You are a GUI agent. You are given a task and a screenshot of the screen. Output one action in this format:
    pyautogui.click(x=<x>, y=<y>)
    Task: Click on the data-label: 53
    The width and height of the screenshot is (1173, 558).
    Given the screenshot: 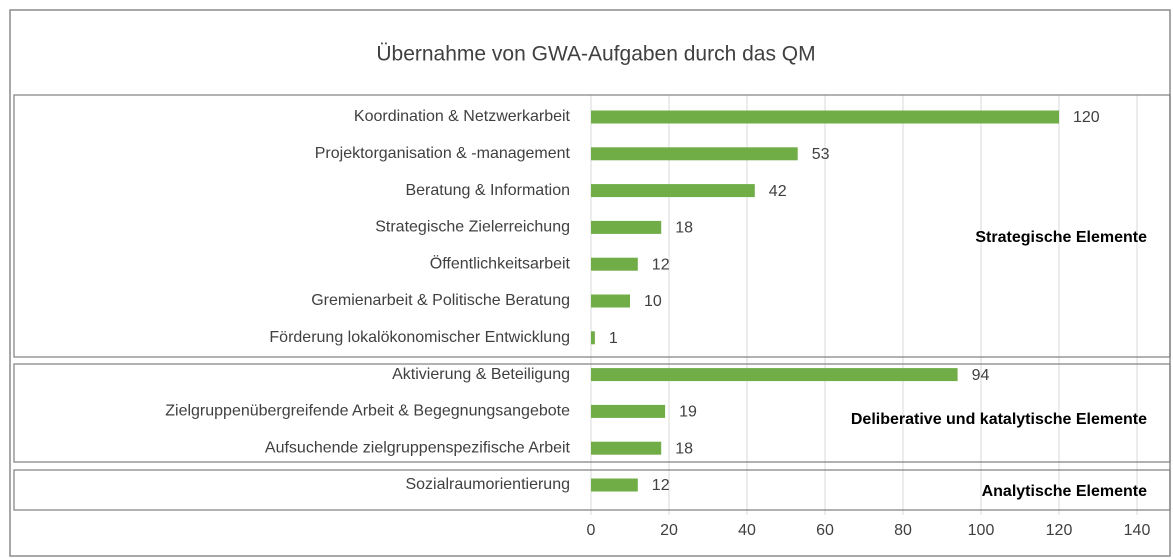 What is the action you would take?
    pyautogui.click(x=821, y=154)
    